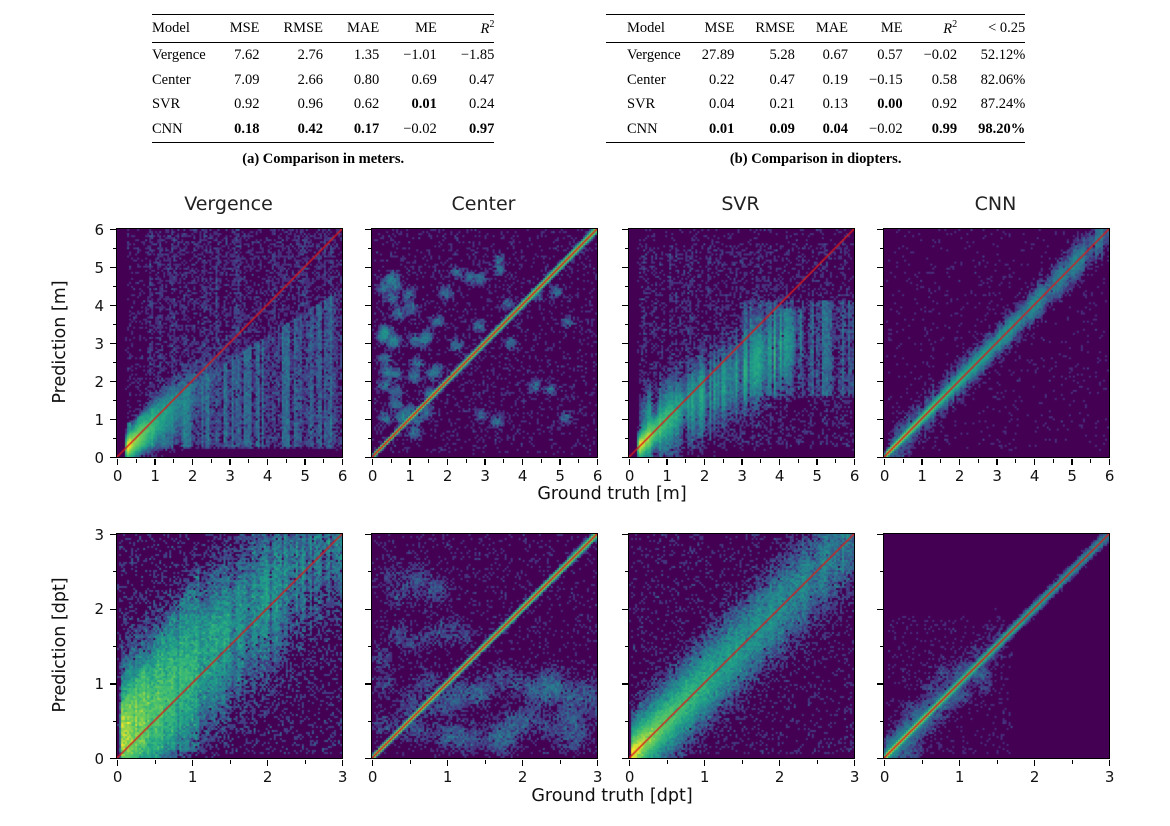  What do you see at coordinates (522, 476) in the screenshot?
I see `x-tick-label: 4` at bounding box center [522, 476].